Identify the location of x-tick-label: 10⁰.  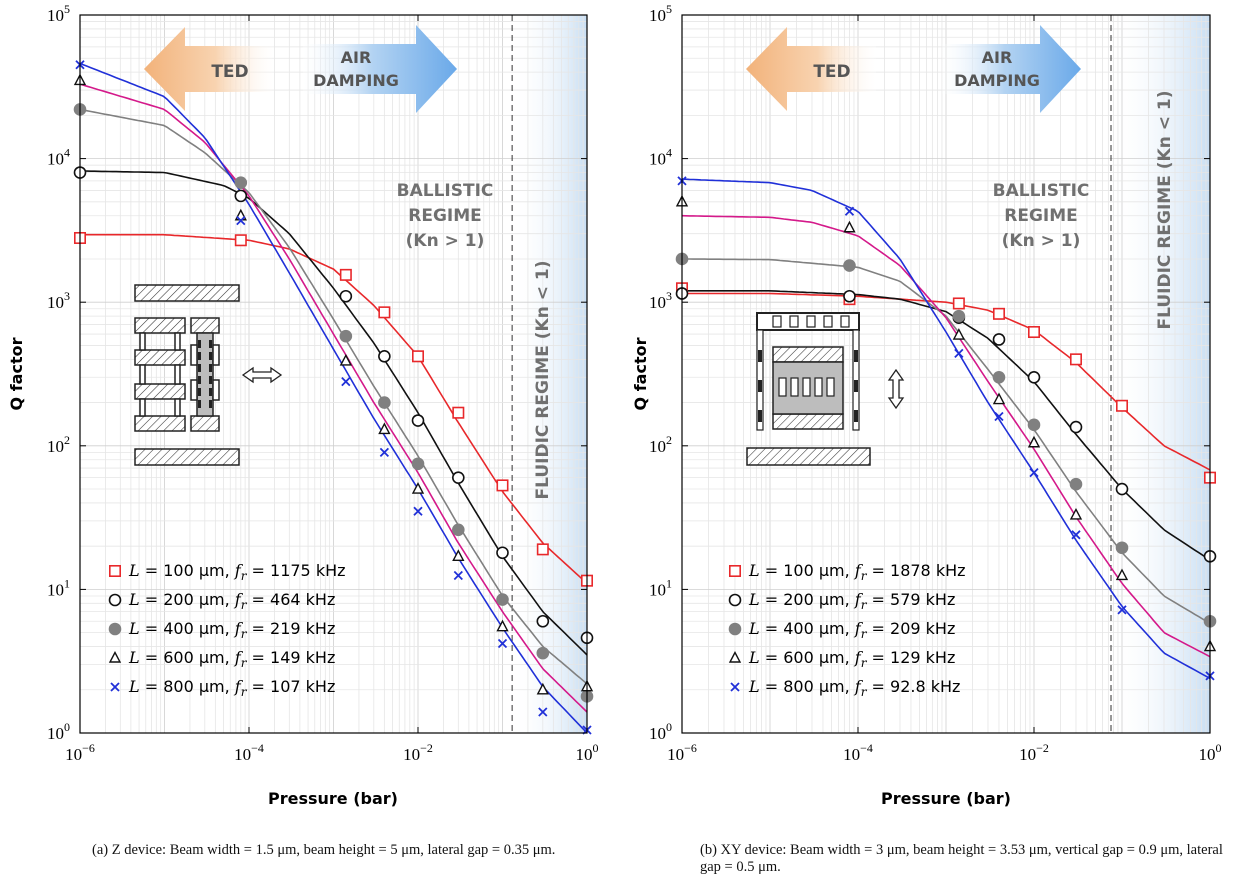
(587, 752).